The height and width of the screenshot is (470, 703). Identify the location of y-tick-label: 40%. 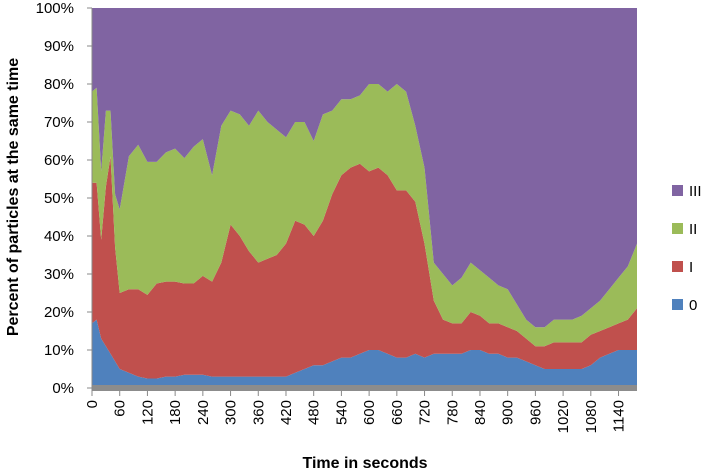
(59, 236).